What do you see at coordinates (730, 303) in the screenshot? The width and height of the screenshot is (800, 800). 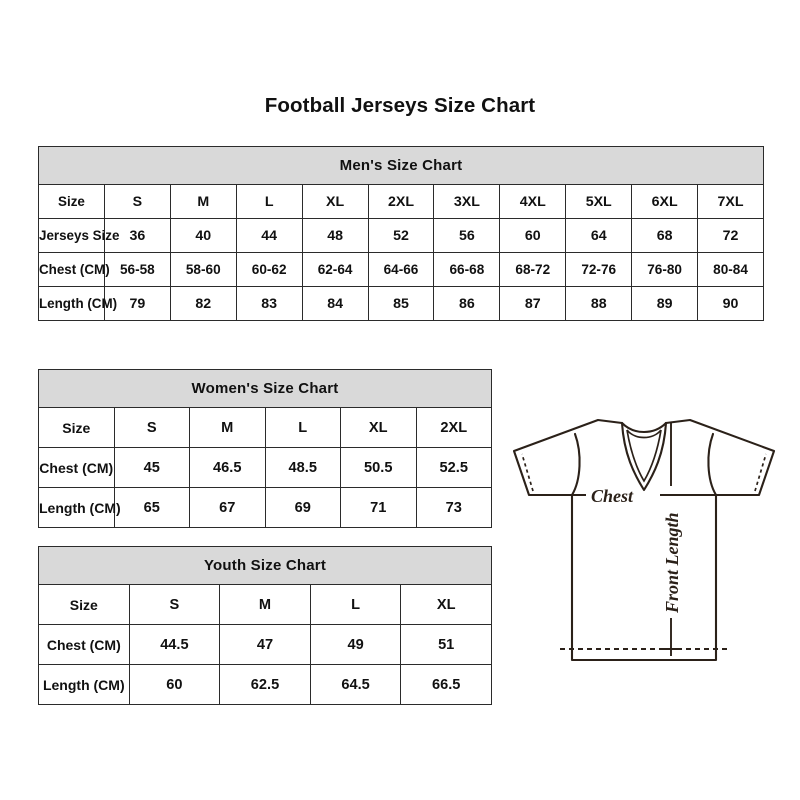 I see `men-length-7xl: 90` at bounding box center [730, 303].